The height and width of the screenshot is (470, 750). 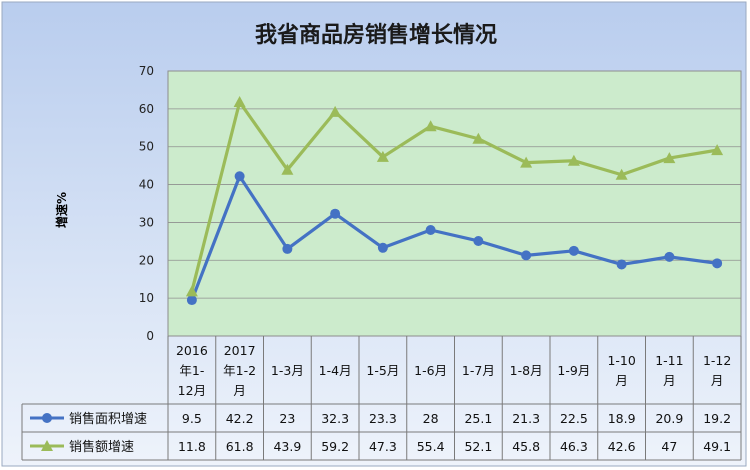 What do you see at coordinates (47, 418) in the screenshot?
I see `legend-key-circle` at bounding box center [47, 418].